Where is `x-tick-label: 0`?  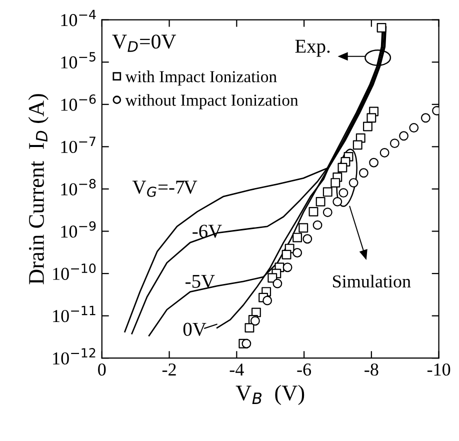
x-tick-label: 0 is located at coordinates (102, 369).